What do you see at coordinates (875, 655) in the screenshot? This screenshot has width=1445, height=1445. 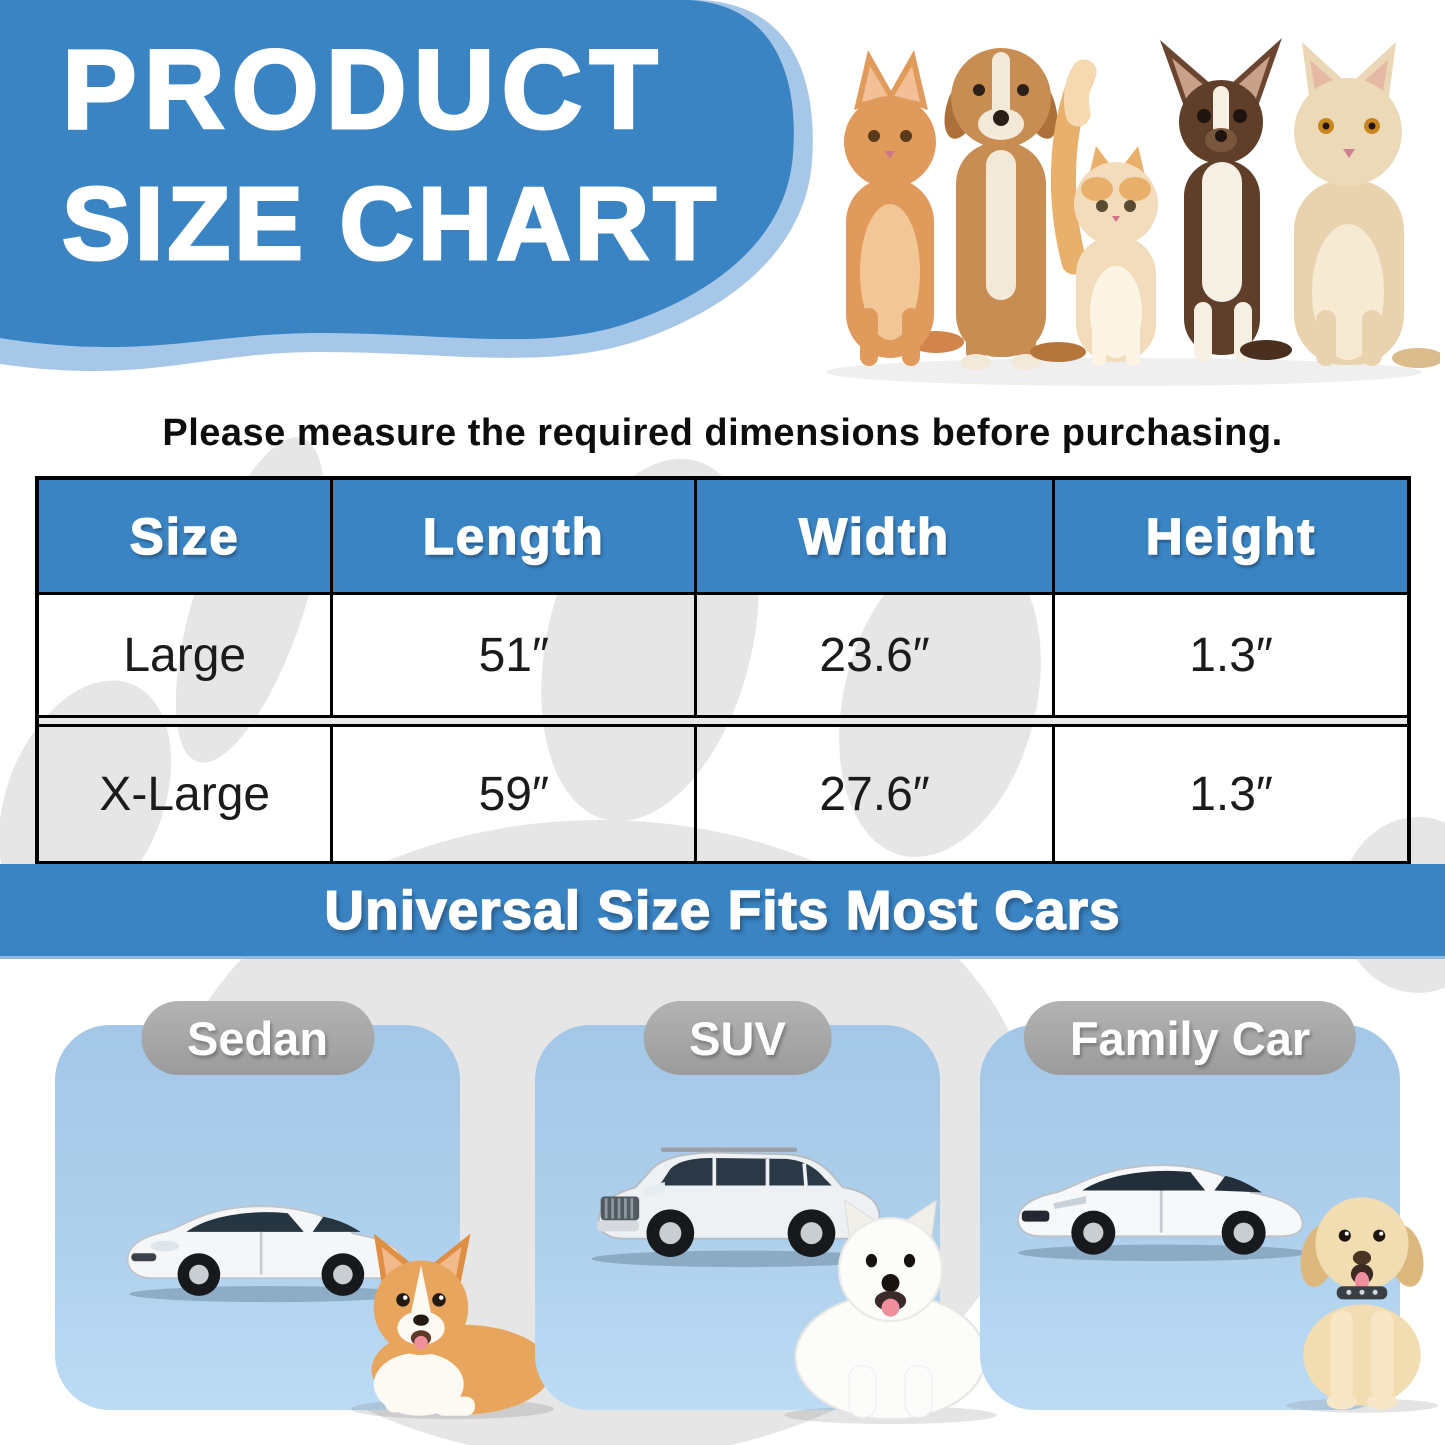 I see `cell-width: 23.6″` at bounding box center [875, 655].